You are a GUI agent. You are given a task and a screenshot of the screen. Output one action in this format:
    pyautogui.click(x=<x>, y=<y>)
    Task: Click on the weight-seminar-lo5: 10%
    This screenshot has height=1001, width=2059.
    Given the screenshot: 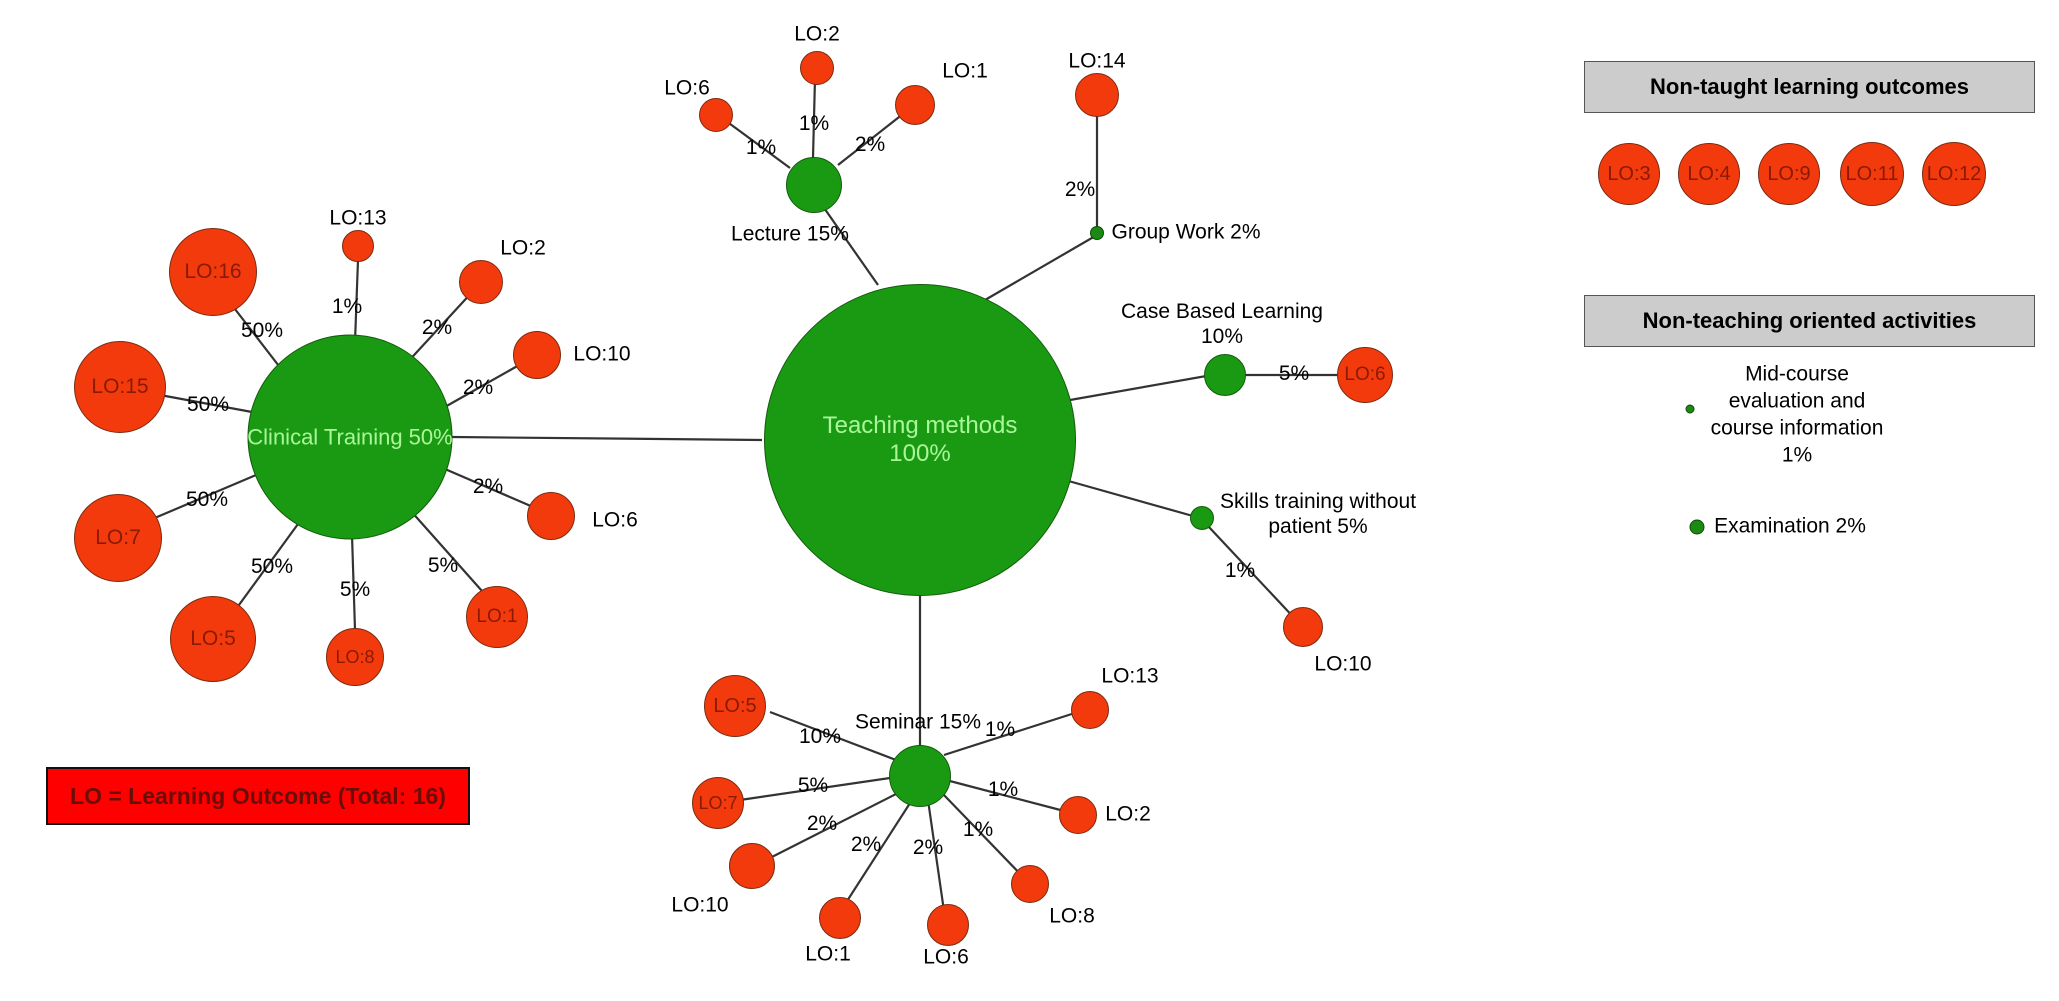 What is the action you would take?
    pyautogui.click(x=820, y=736)
    